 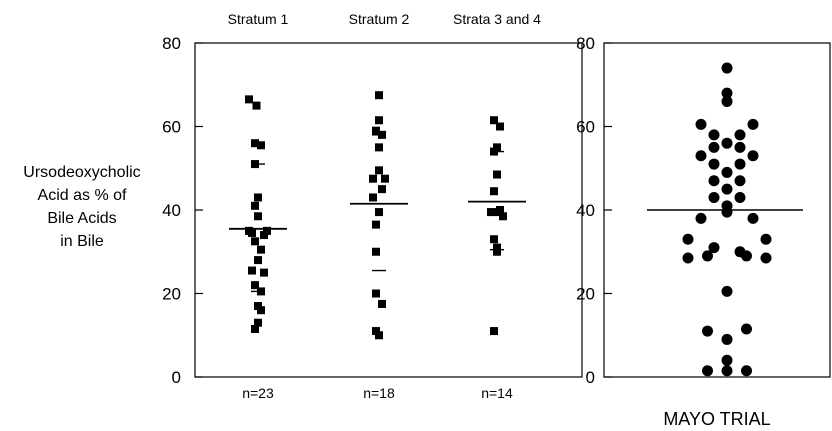 What do you see at coordinates (716, 419) in the screenshot?
I see `mayo-trial-title: MAYO TRIAL` at bounding box center [716, 419].